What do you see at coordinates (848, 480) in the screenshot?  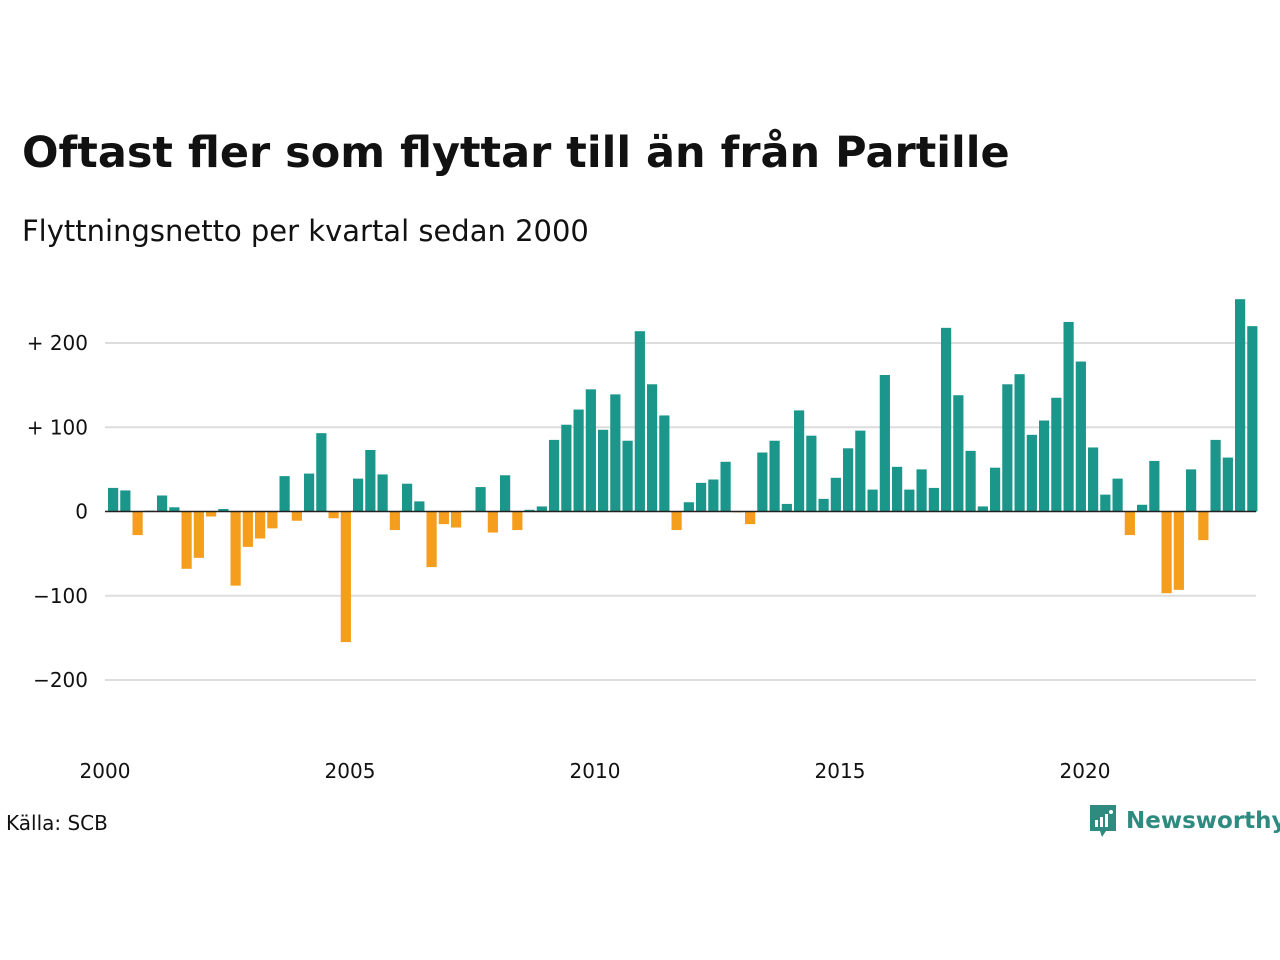 I see `bar-2015-q1` at bounding box center [848, 480].